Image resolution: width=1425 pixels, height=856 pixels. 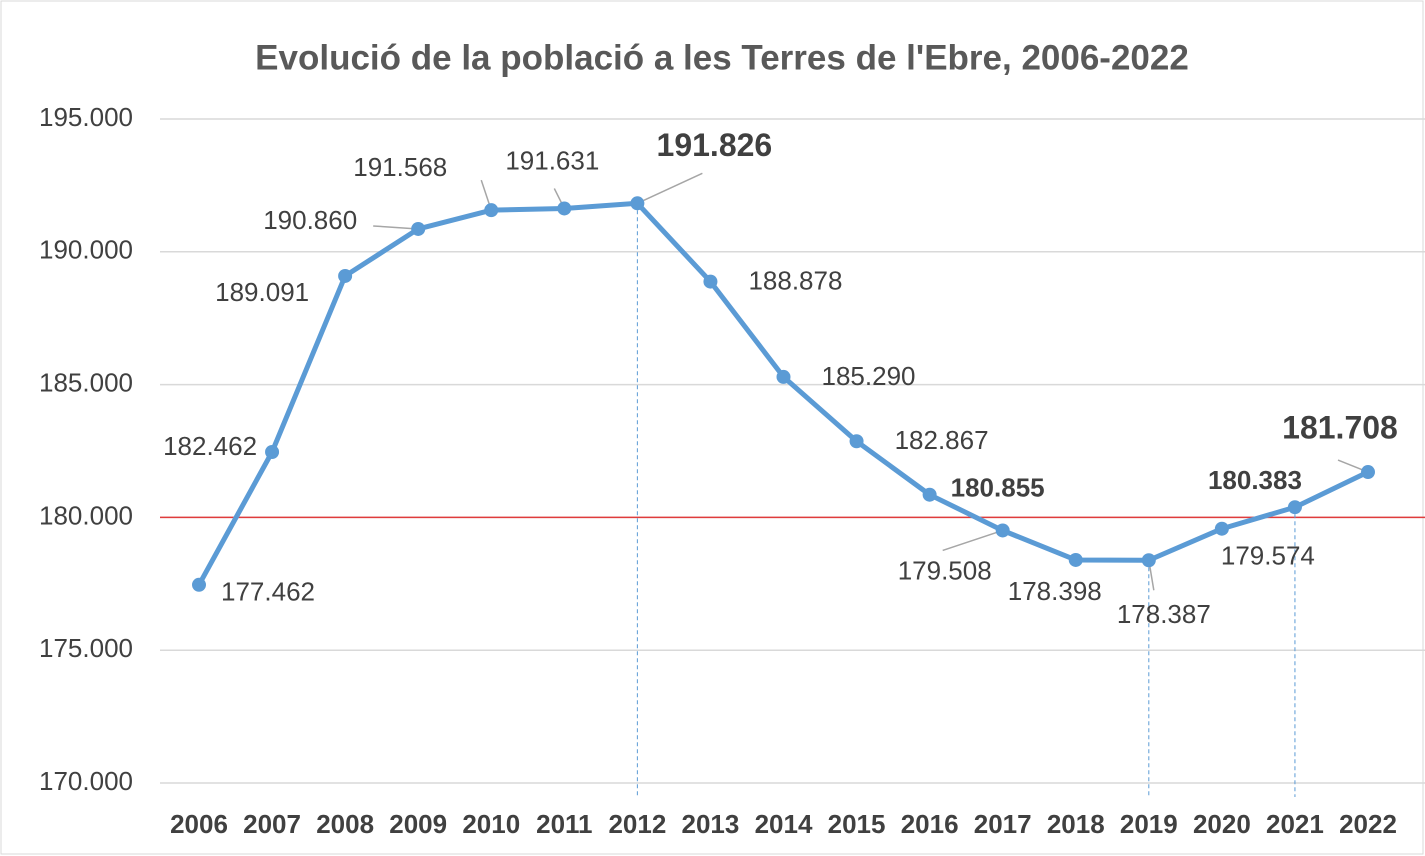 I want to click on data-label: 179.508, so click(x=945, y=570).